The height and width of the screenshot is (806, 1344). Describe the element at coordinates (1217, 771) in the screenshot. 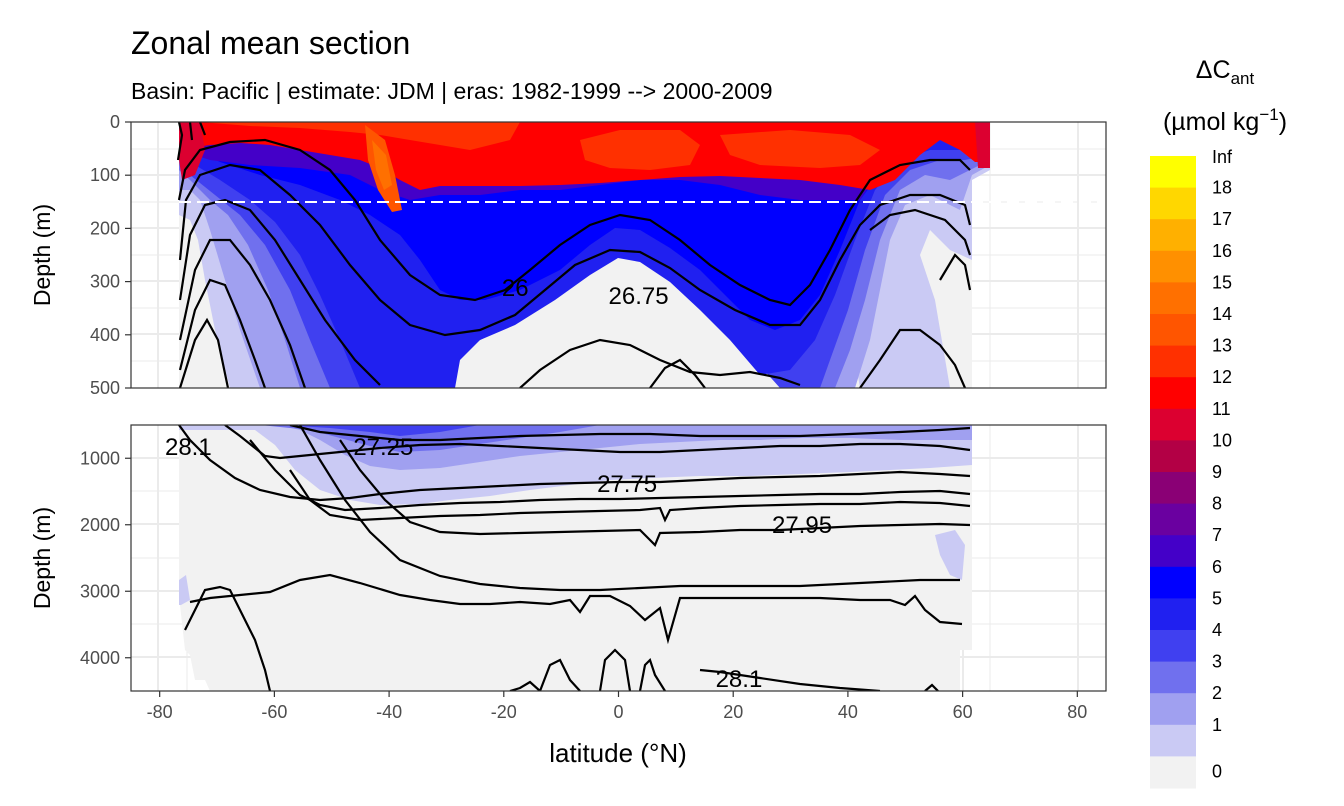

I see `legend-key-label: 0` at that location.